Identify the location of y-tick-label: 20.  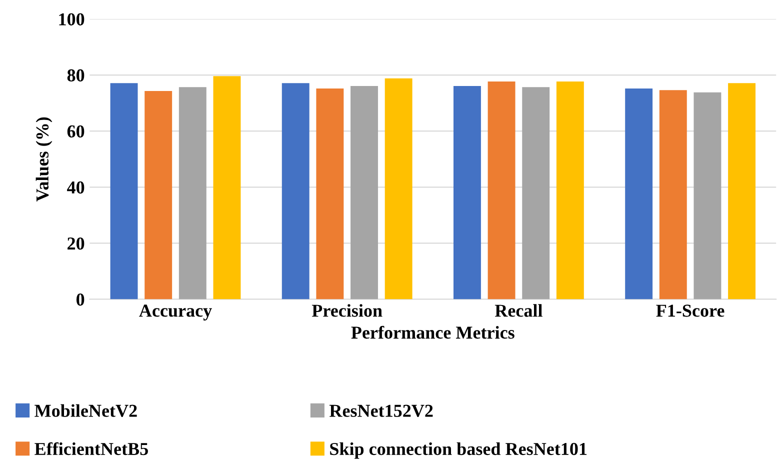
(76, 243).